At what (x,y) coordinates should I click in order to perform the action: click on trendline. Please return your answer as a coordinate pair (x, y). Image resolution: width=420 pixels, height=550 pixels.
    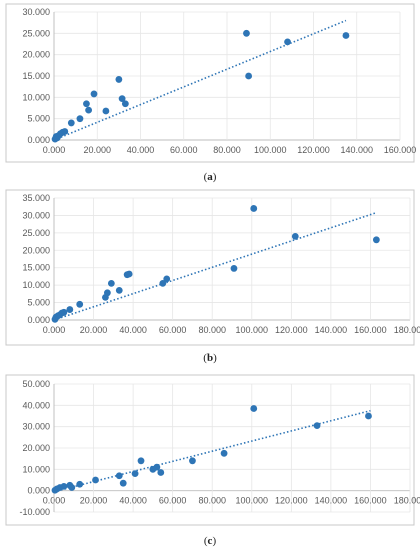
    Looking at the image, I should click on (212, 451).